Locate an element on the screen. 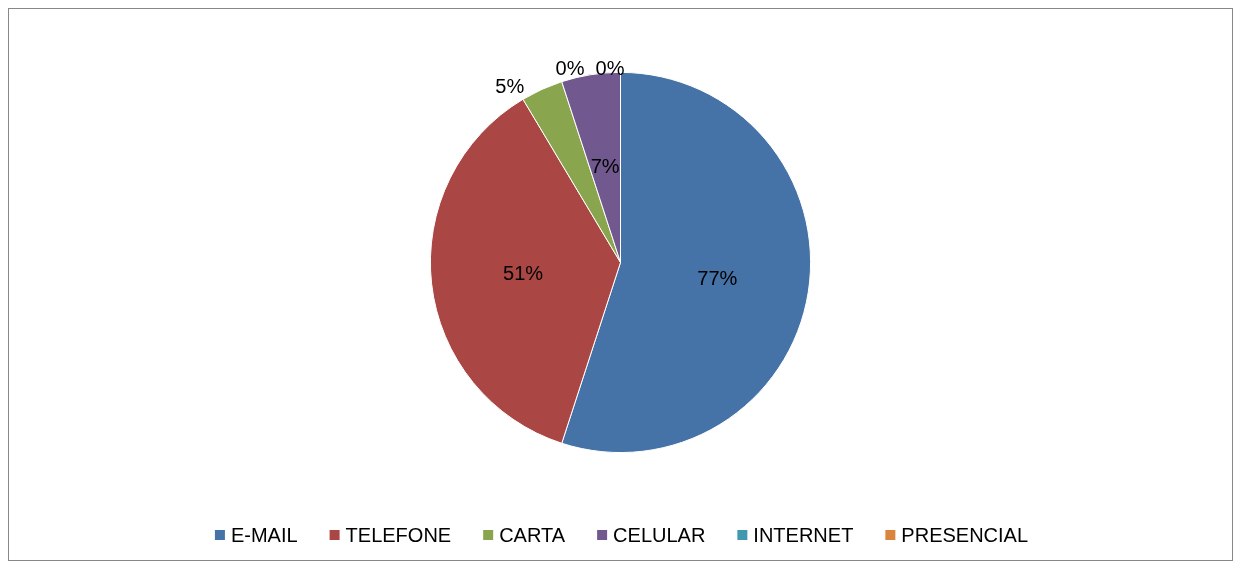 This screenshot has height=569, width=1243. data-label: 7% is located at coordinates (605, 165).